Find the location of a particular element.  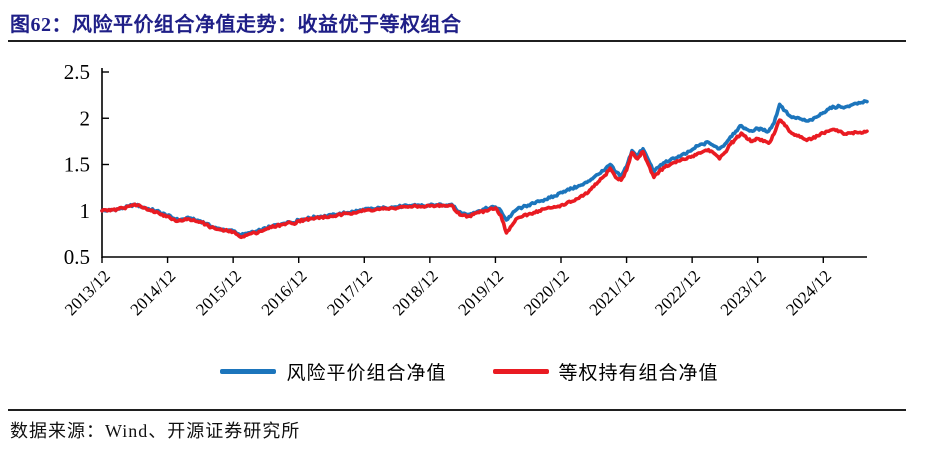

legend-item-equal-weight: 等权持有组合净值 is located at coordinates (605, 371).